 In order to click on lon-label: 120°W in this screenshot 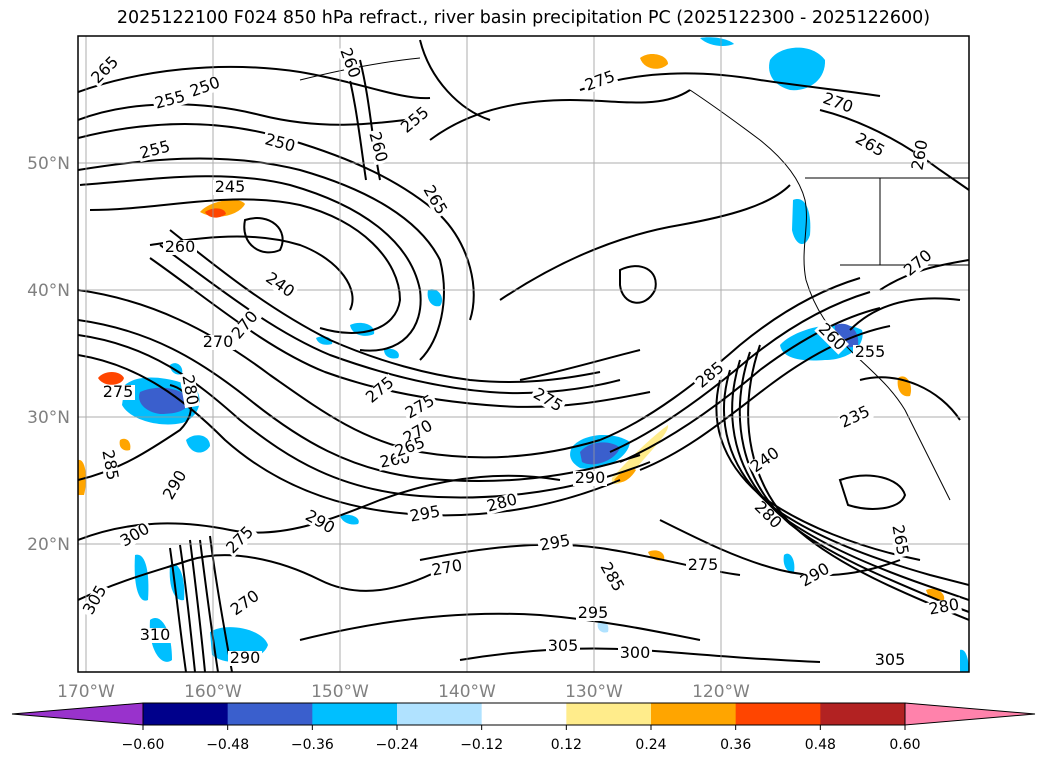, I will do `click(721, 692)`.